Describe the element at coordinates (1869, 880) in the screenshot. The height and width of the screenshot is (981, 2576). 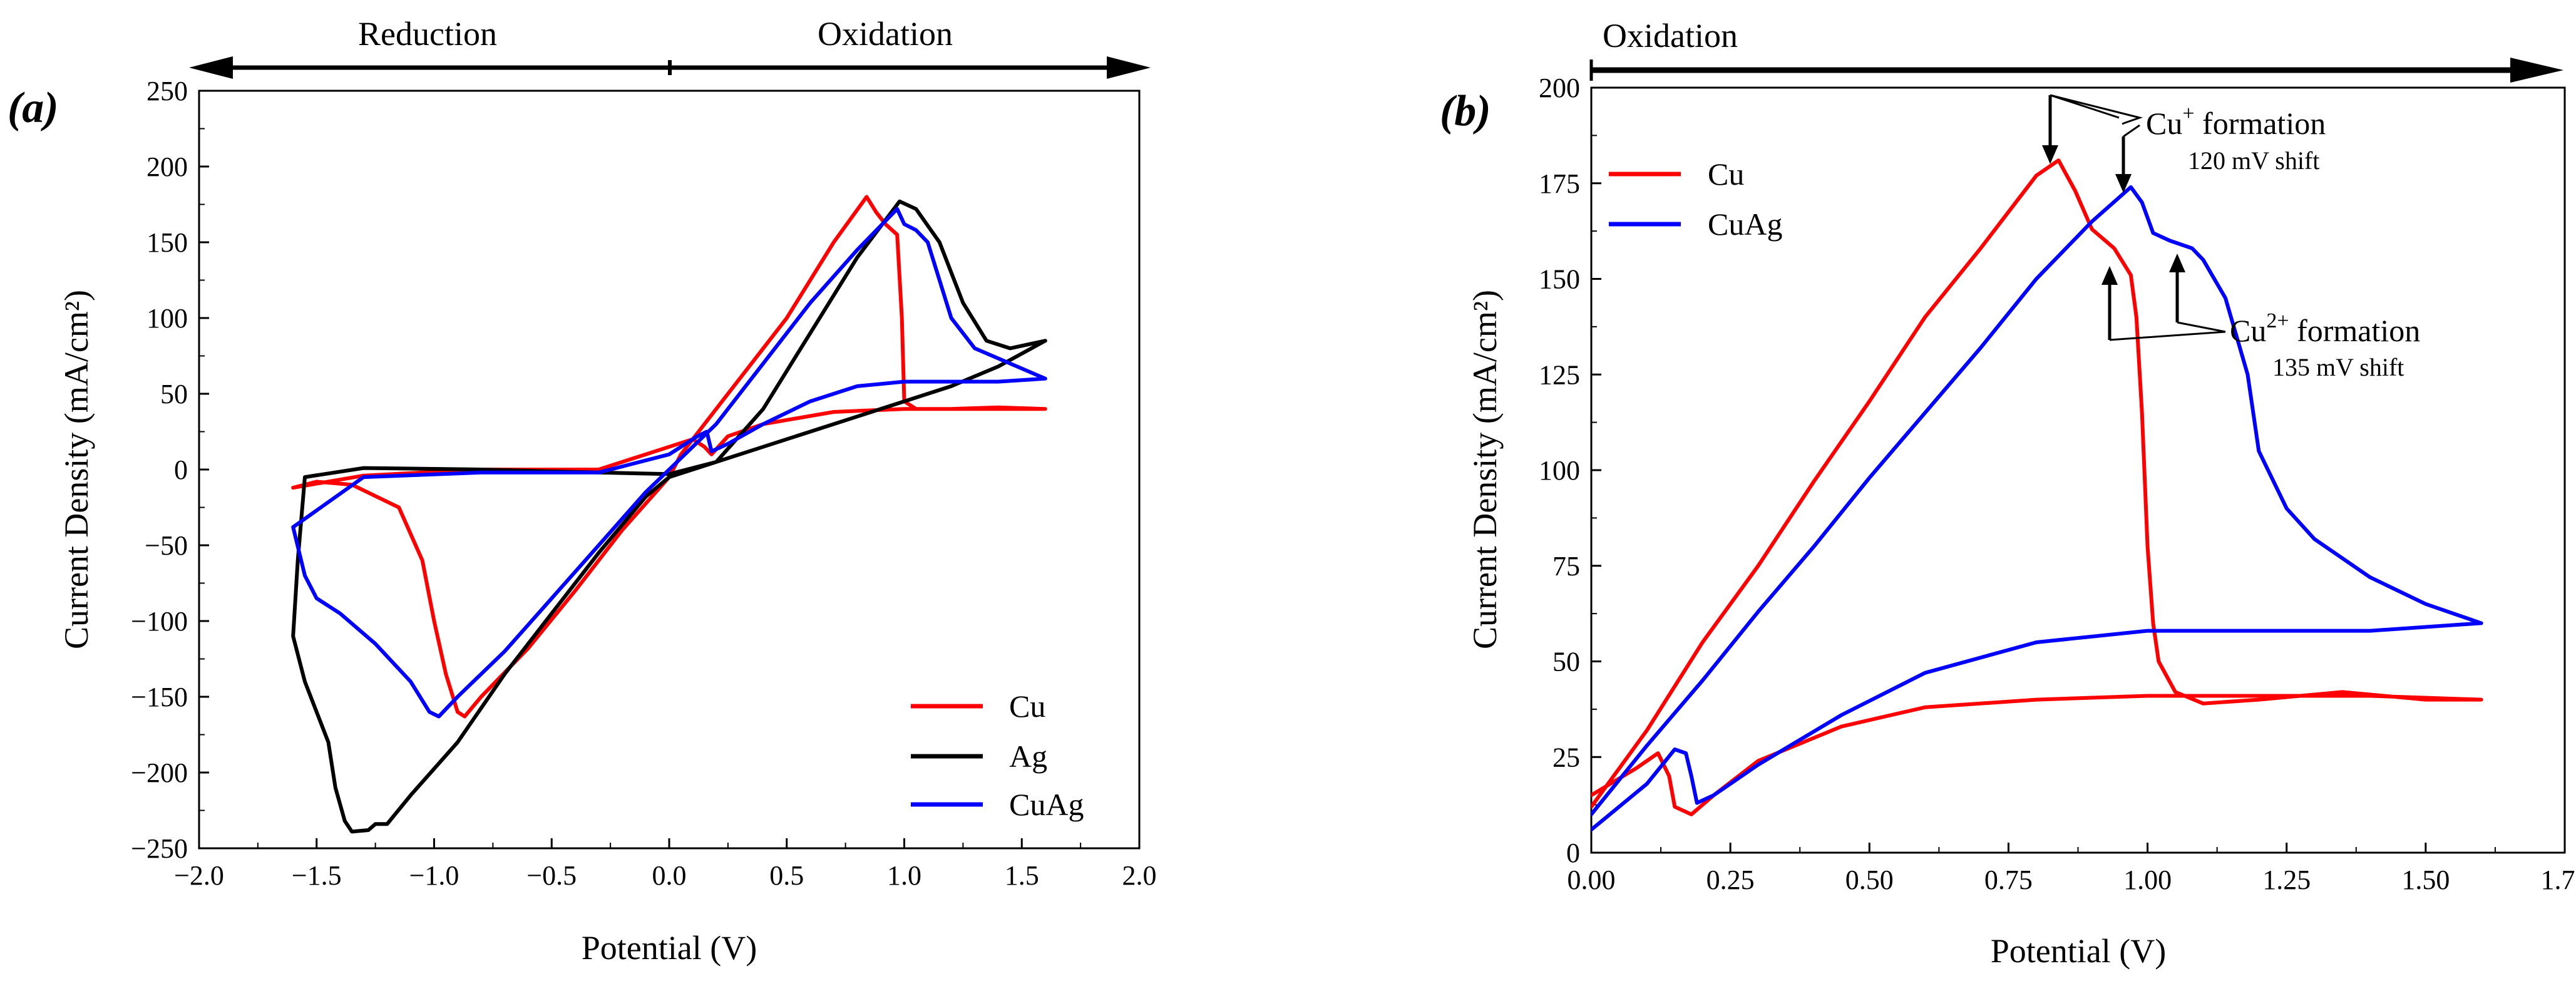
I see `panel-b-x-tick-label-2: 0.50` at that location.